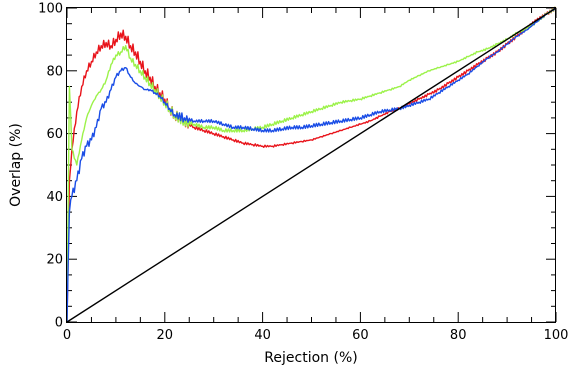  I want to click on x-tick-label: 40, so click(262, 335).